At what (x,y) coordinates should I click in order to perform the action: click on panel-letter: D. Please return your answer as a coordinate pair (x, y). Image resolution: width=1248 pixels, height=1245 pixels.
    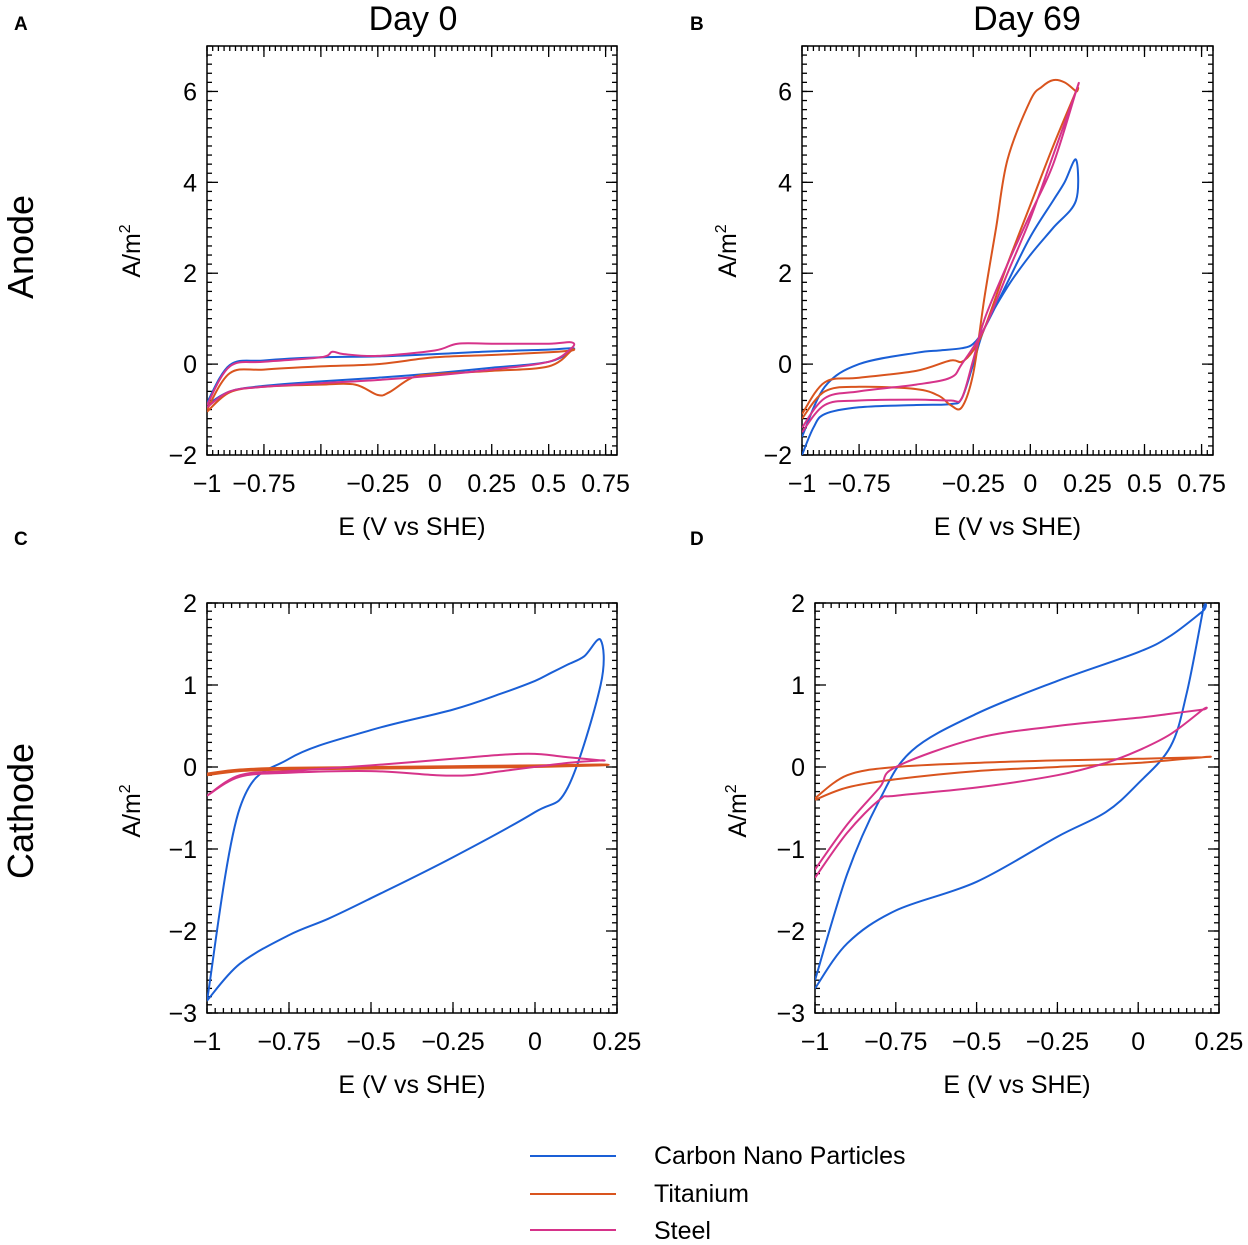
    Looking at the image, I should click on (697, 539).